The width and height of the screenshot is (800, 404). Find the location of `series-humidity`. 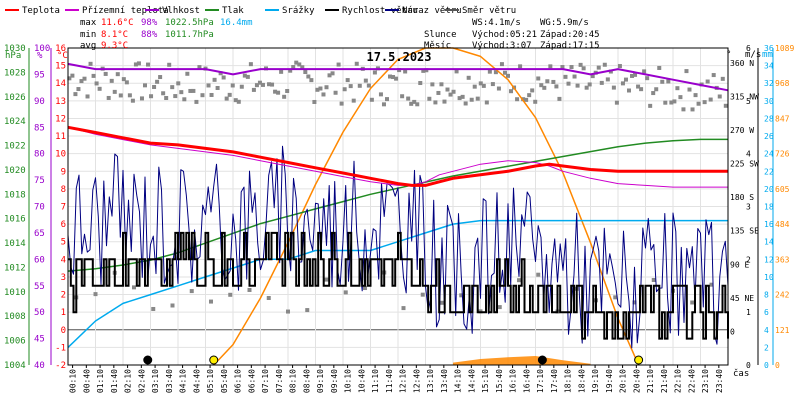

series-humidity is located at coordinates (398, 77).